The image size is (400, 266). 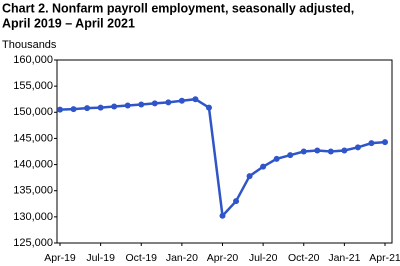 What do you see at coordinates (182, 258) in the screenshot?
I see `x-tick-label: Jan-20` at bounding box center [182, 258].